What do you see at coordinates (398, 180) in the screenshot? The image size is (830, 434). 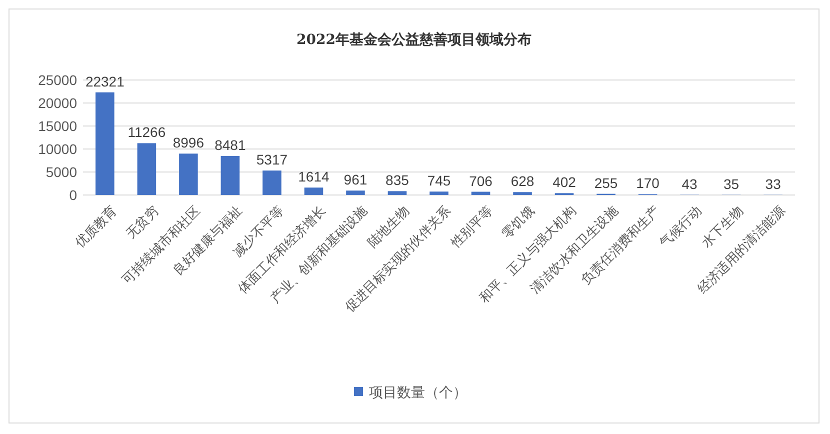 I see `data-label: 835` at bounding box center [398, 180].